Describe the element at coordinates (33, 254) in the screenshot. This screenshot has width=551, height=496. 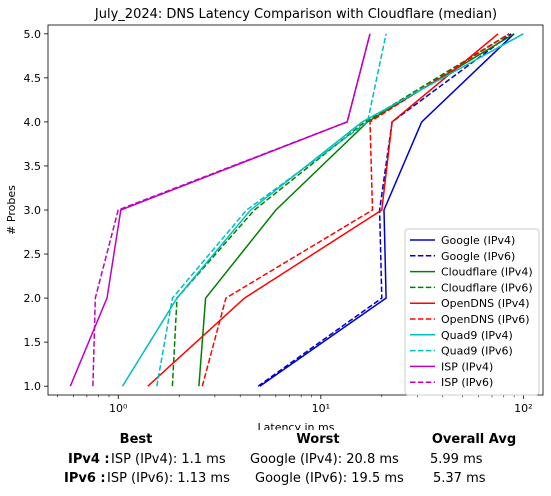
I see `y-tick-label: 2.5` at that location.